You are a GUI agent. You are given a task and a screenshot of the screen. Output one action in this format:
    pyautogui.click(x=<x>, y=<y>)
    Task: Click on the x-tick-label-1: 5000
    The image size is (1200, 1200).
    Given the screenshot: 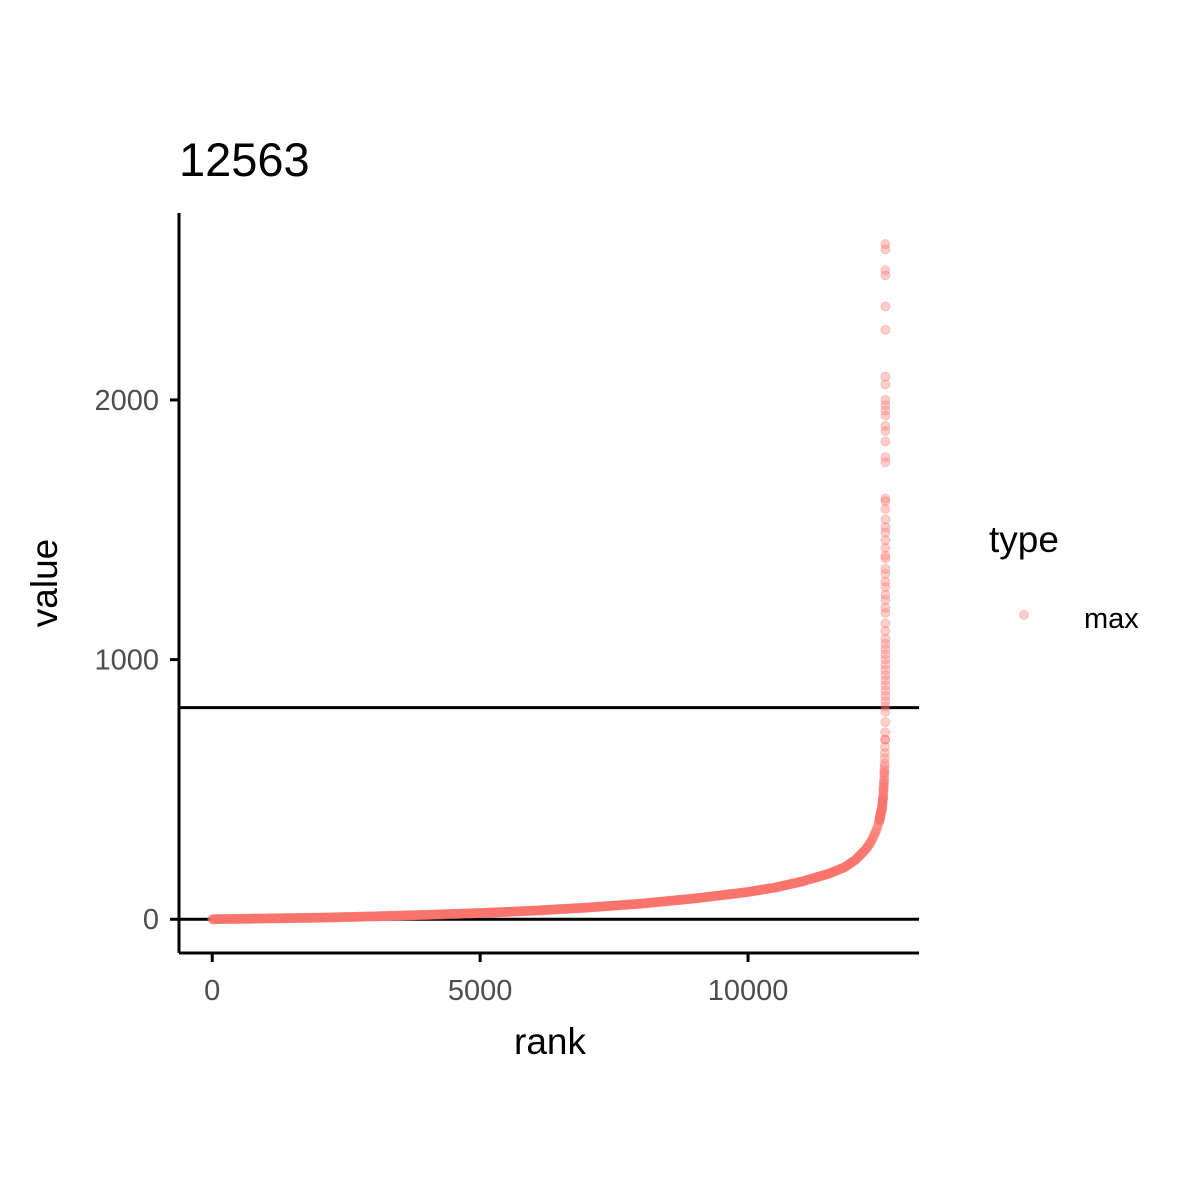 What is the action you would take?
    pyautogui.click(x=480, y=991)
    